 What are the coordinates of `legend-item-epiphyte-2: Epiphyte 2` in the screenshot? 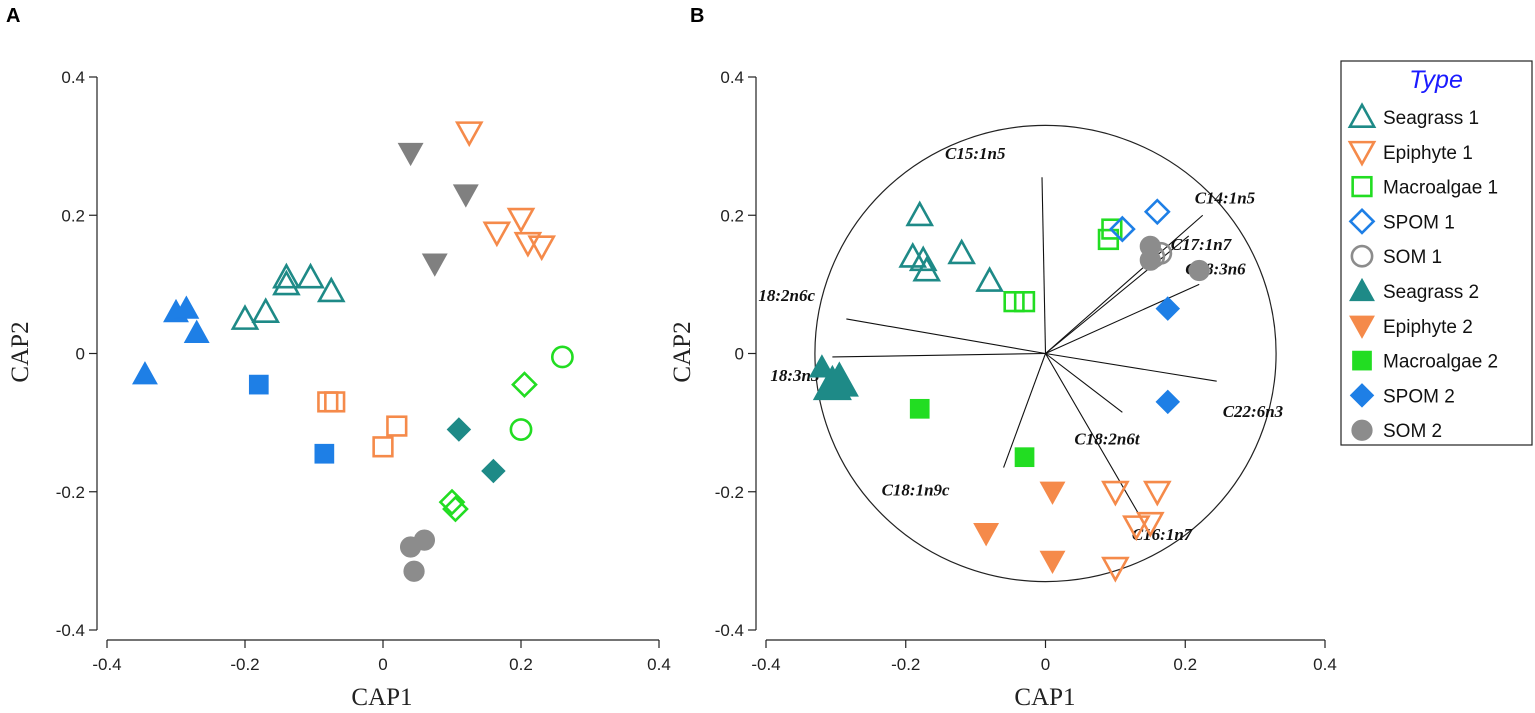 It's located at (1411, 327).